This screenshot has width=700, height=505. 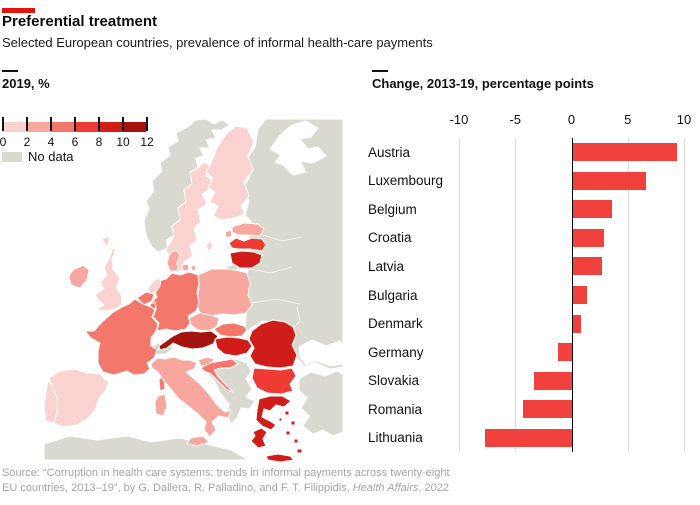 I want to click on map-island-saaremaa, so click(x=228, y=234).